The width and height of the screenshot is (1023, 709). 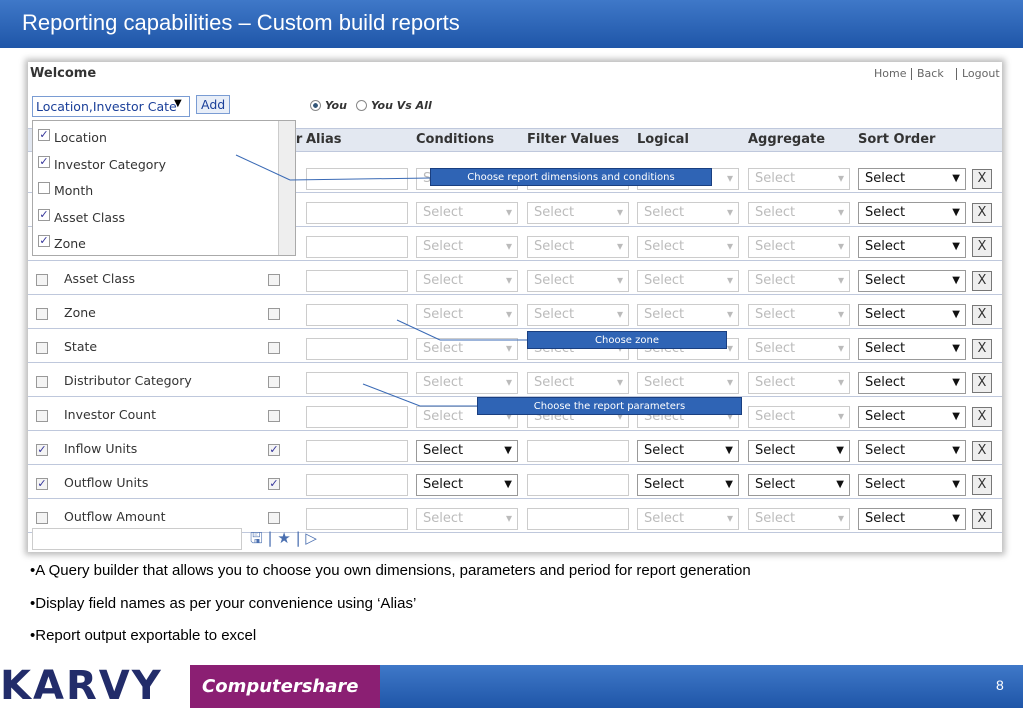 I want to click on nav-link: Back, so click(x=930, y=73).